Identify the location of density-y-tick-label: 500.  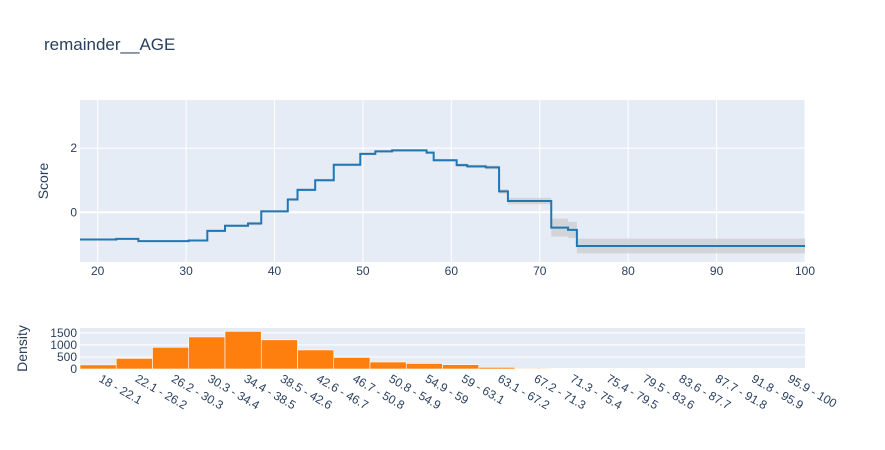
(67, 357).